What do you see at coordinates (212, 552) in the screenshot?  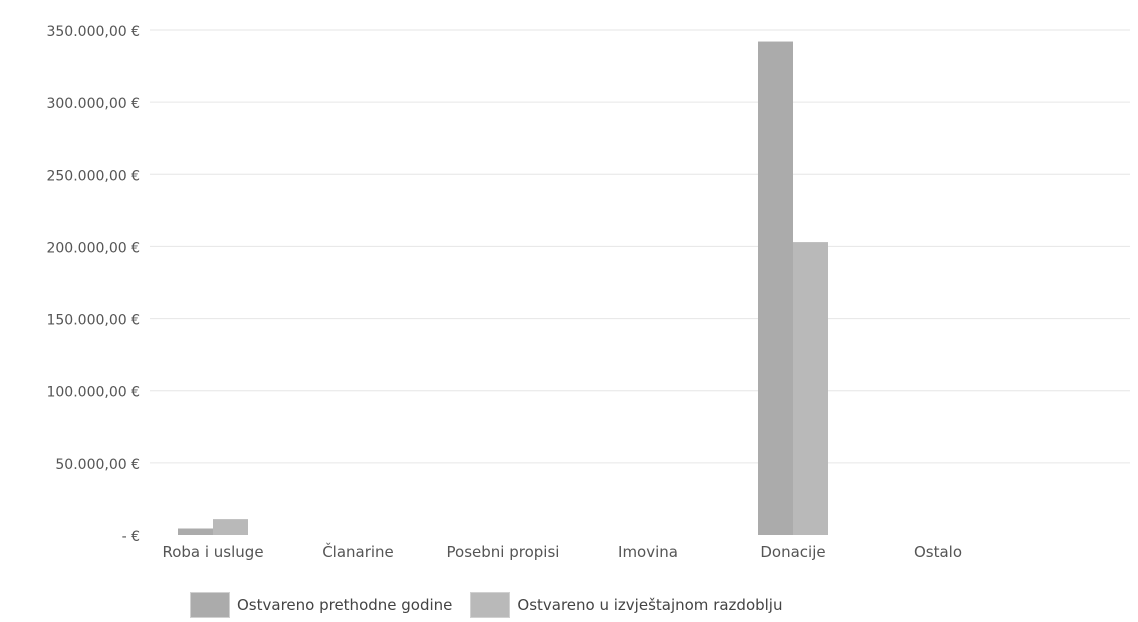 I see `x-tick-label: Roba i usluge` at bounding box center [212, 552].